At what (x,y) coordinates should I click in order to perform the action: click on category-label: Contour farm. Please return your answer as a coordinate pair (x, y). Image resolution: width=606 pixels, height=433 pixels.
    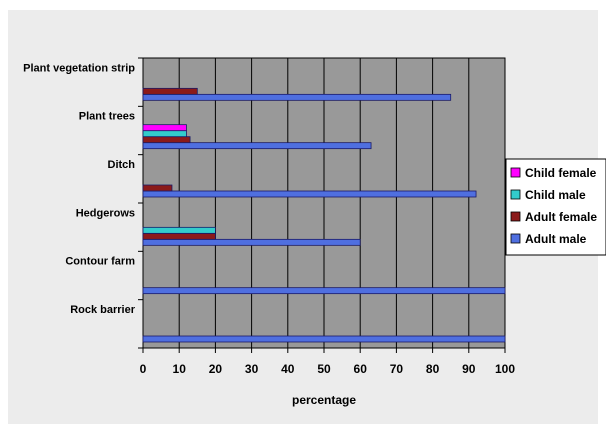
    Looking at the image, I should click on (100, 262).